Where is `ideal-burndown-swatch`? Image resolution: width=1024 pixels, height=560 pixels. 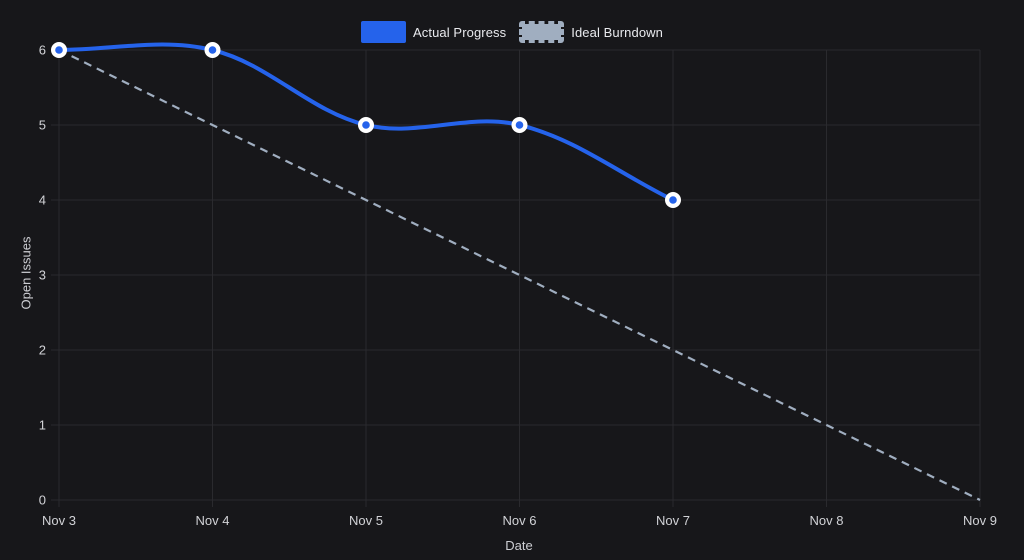 ideal-burndown-swatch is located at coordinates (542, 32).